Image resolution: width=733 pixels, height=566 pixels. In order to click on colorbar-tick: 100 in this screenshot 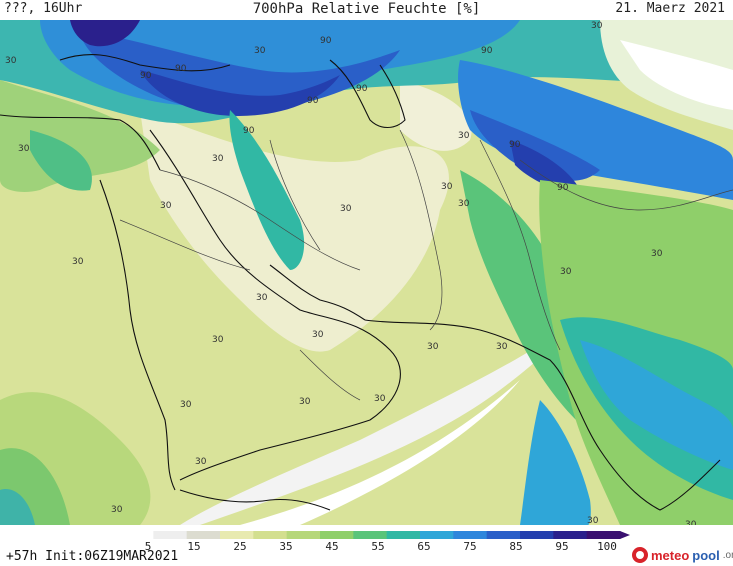, I will do `click(607, 546)`.